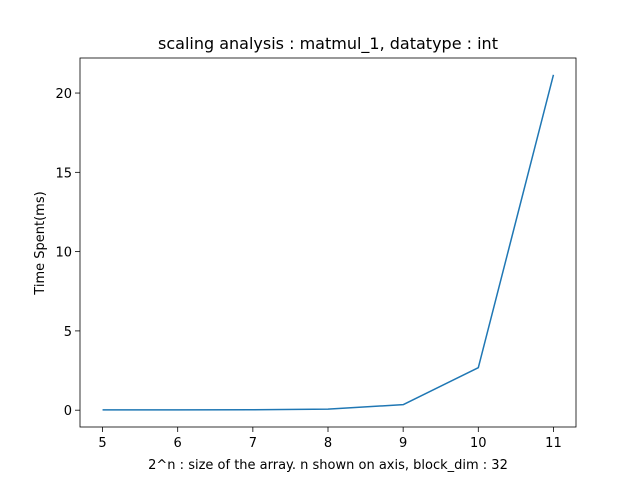 This screenshot has height=480, width=640. I want to click on y-tick-label: 15, so click(63, 173).